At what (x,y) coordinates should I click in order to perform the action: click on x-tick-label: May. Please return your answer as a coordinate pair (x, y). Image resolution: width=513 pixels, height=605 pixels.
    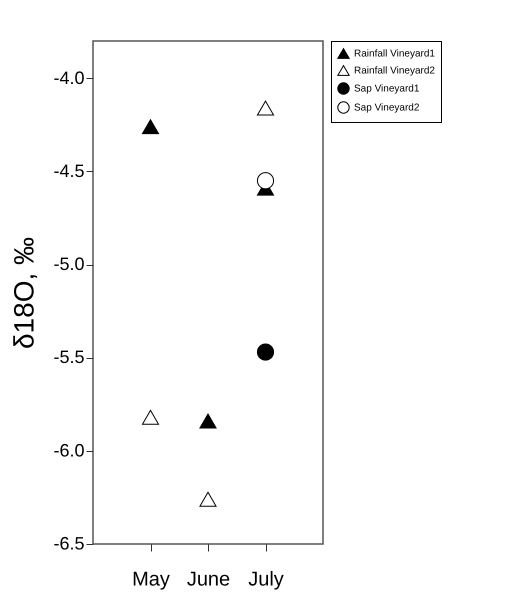
    Looking at the image, I should click on (151, 579).